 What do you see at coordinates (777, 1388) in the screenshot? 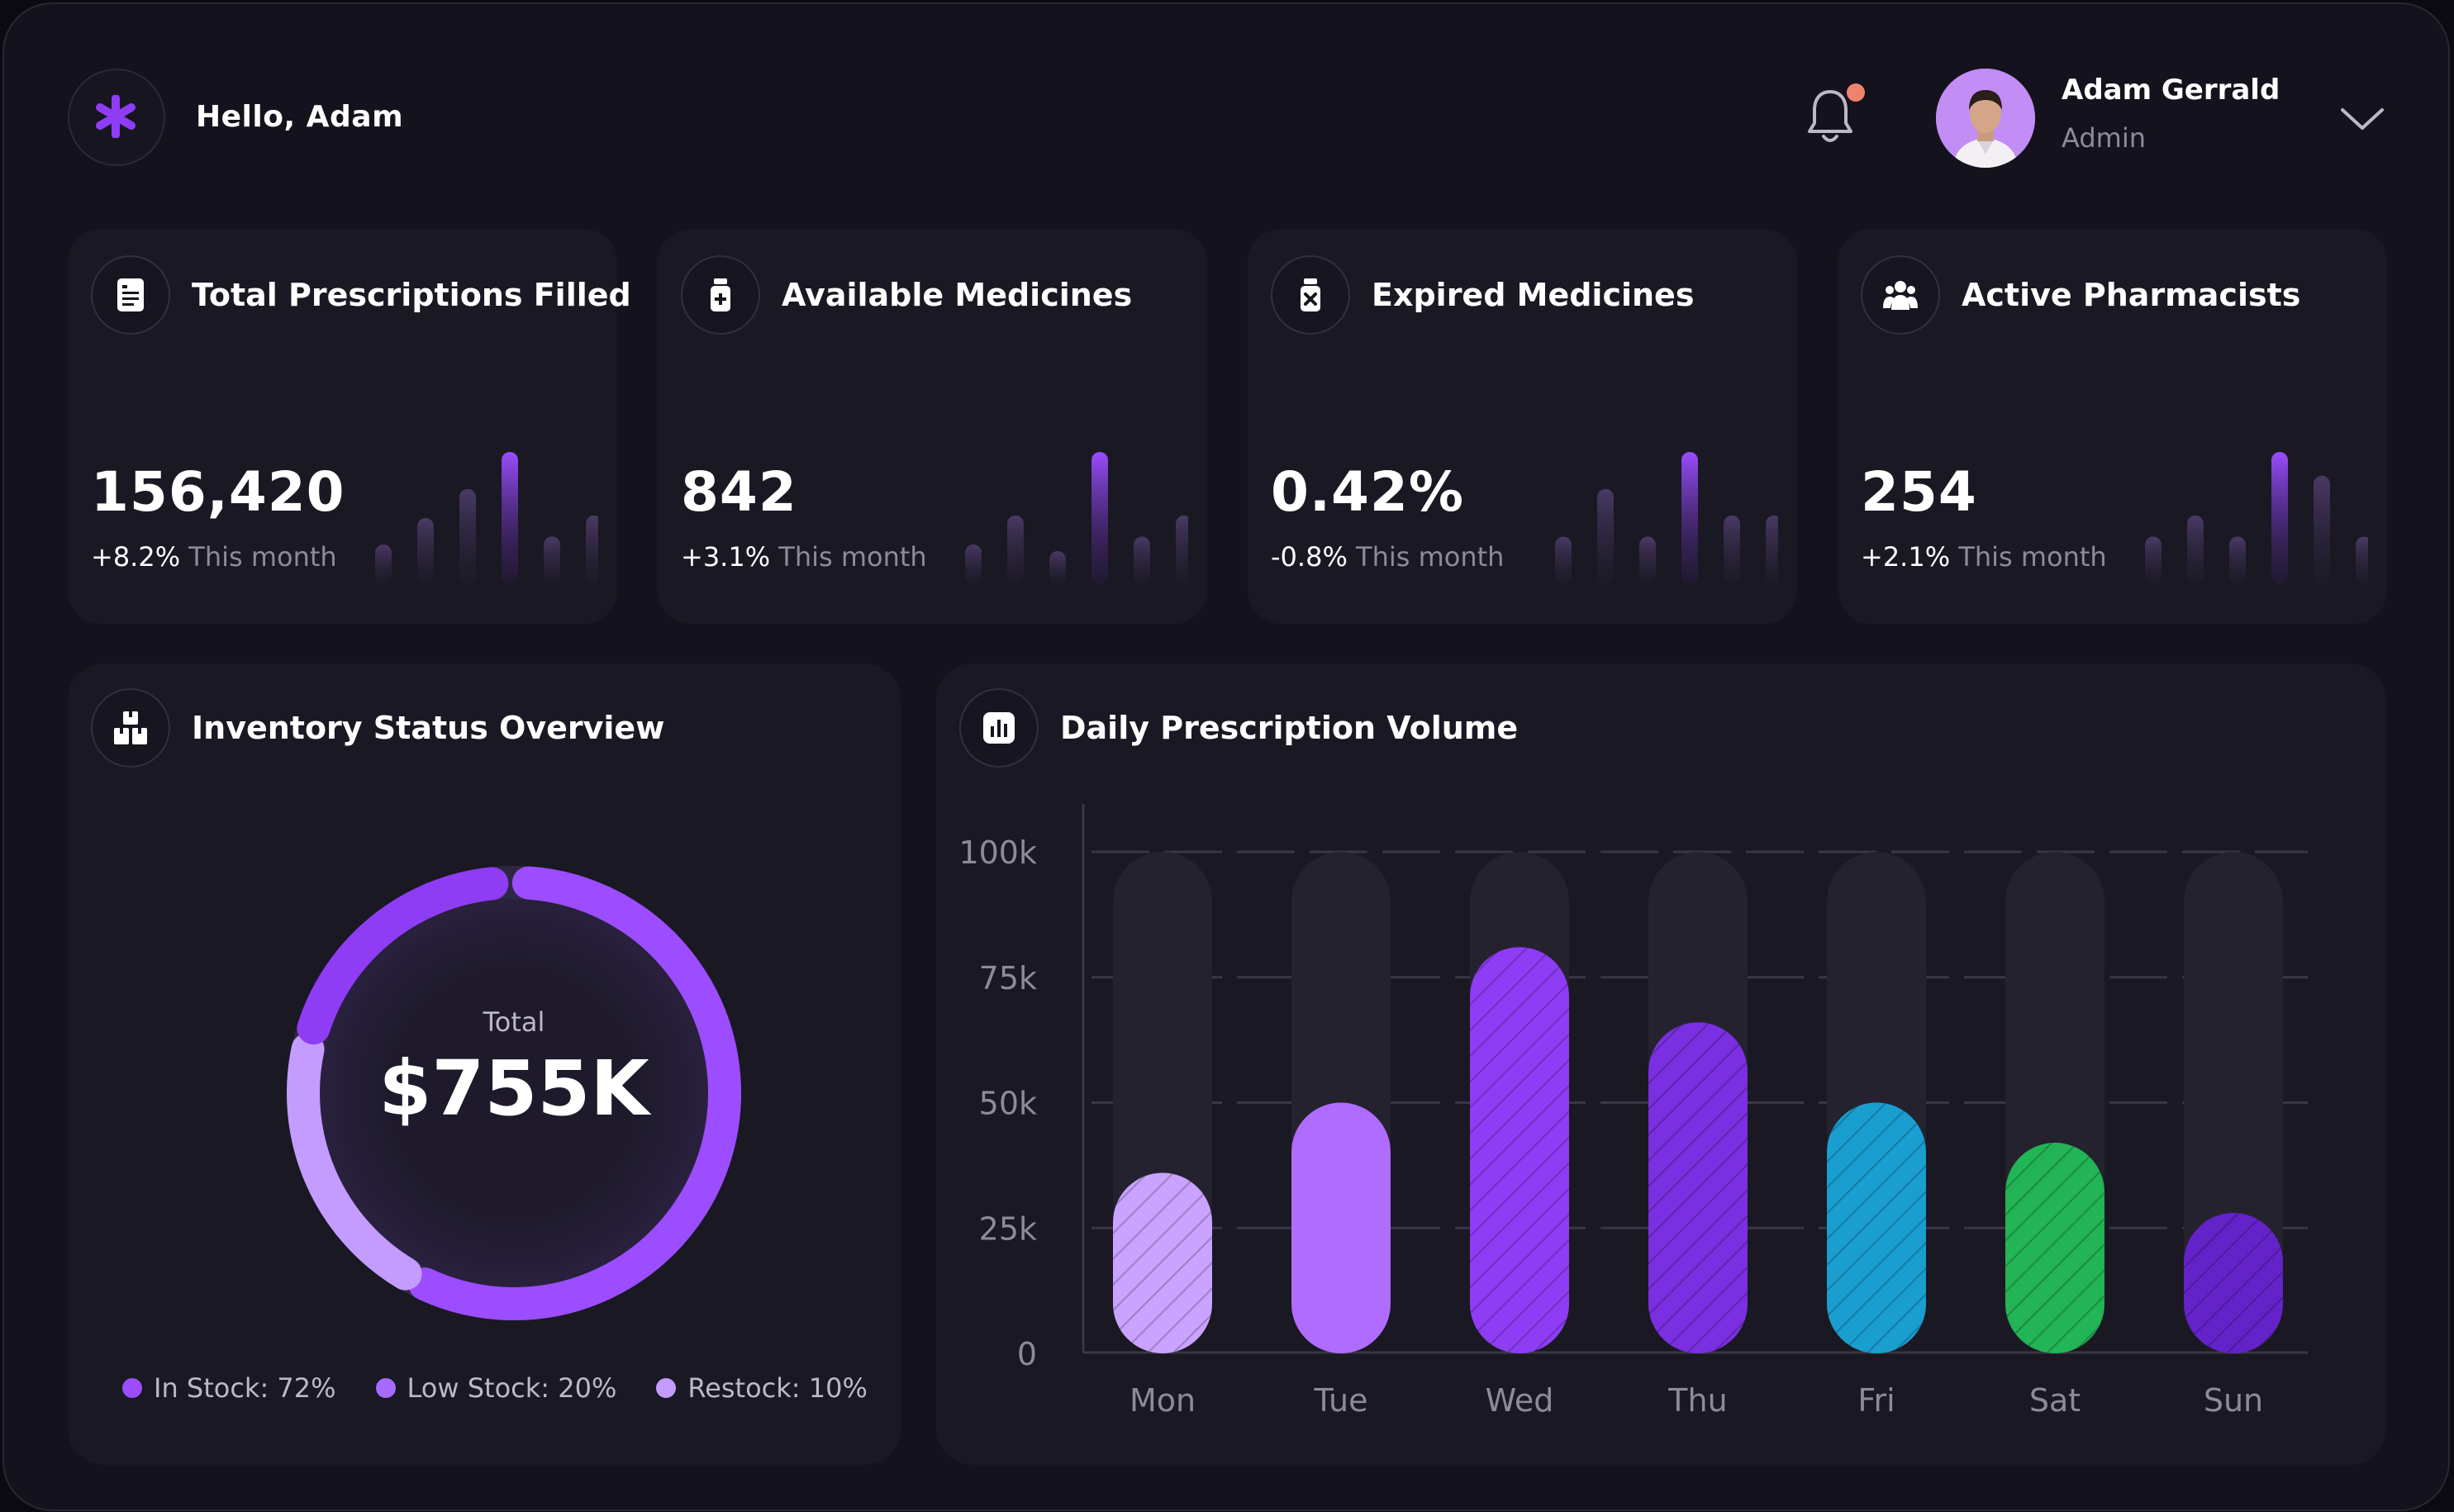
I see `legend-label: Restock: 10%` at bounding box center [777, 1388].